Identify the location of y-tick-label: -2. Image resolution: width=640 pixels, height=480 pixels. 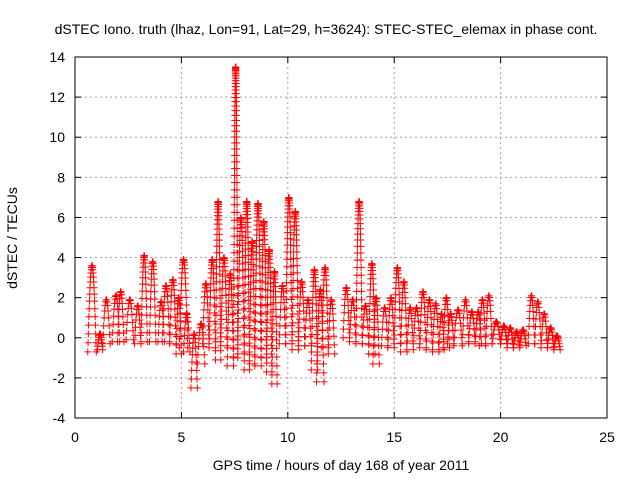
(59, 378).